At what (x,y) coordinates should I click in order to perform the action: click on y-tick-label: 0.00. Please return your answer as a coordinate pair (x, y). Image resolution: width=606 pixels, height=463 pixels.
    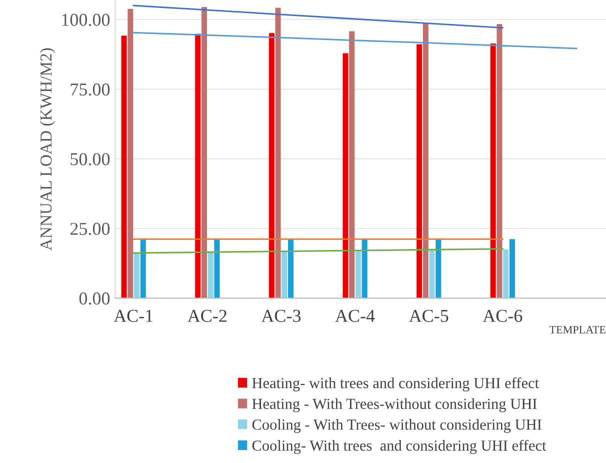
    Looking at the image, I should click on (94, 298).